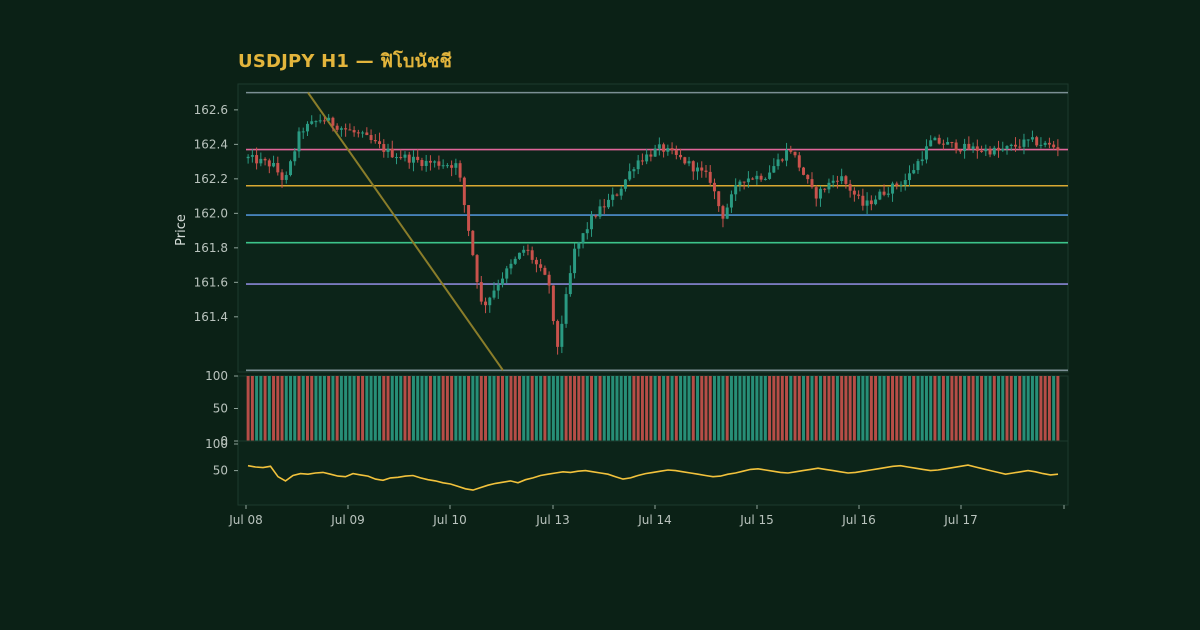  Describe the element at coordinates (653, 473) in the screenshot. I see `oscillator-2-frame` at that location.